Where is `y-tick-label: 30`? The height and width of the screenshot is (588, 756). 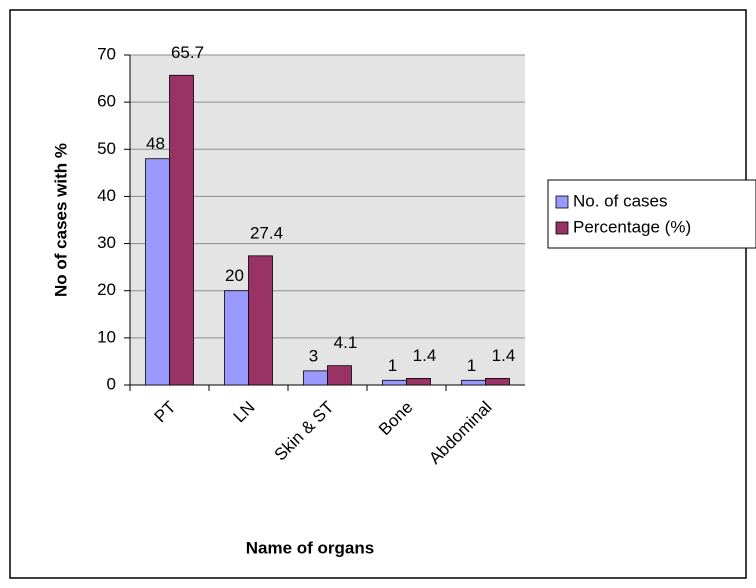
y-tick-label: 30 is located at coordinates (106, 242).